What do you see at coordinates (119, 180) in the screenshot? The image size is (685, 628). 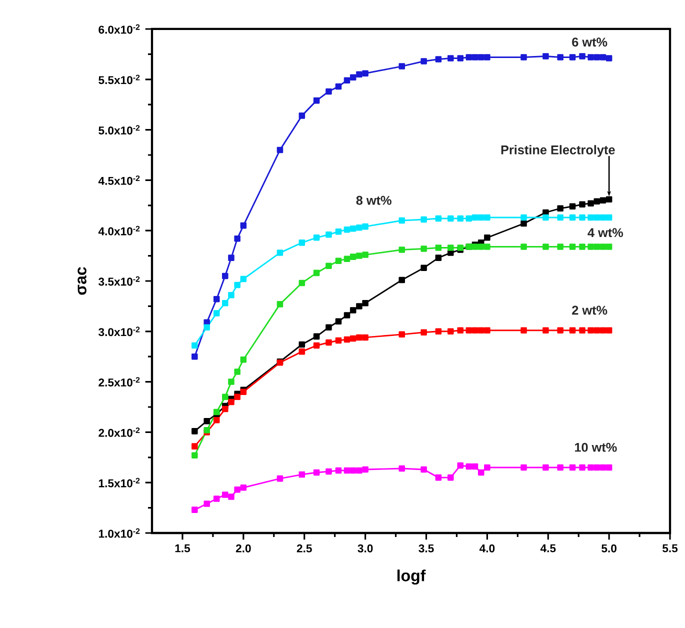 I see `y-tick-label: 4.5x10$^{-2}$` at bounding box center [119, 180].